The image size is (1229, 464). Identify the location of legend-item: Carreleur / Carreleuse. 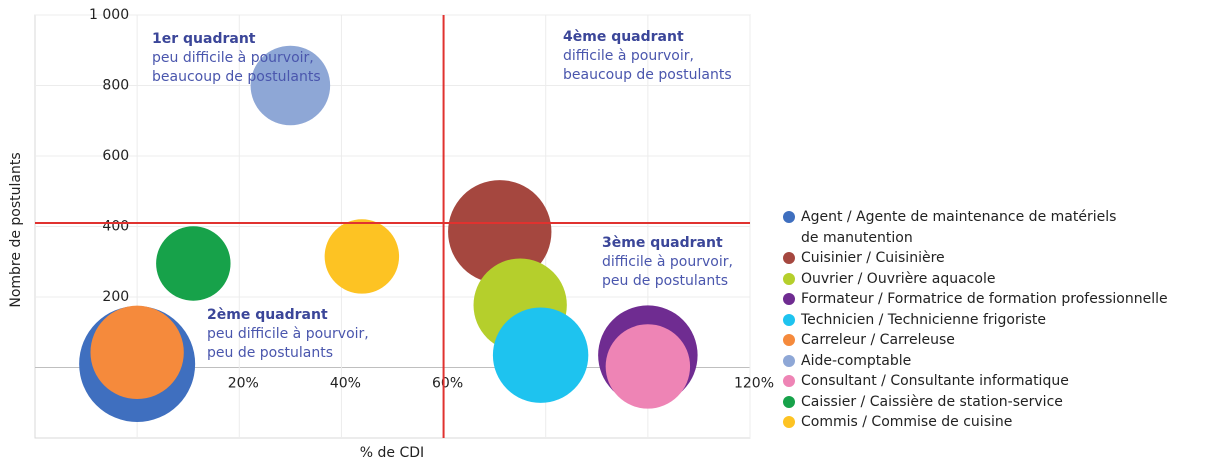
(975, 340).